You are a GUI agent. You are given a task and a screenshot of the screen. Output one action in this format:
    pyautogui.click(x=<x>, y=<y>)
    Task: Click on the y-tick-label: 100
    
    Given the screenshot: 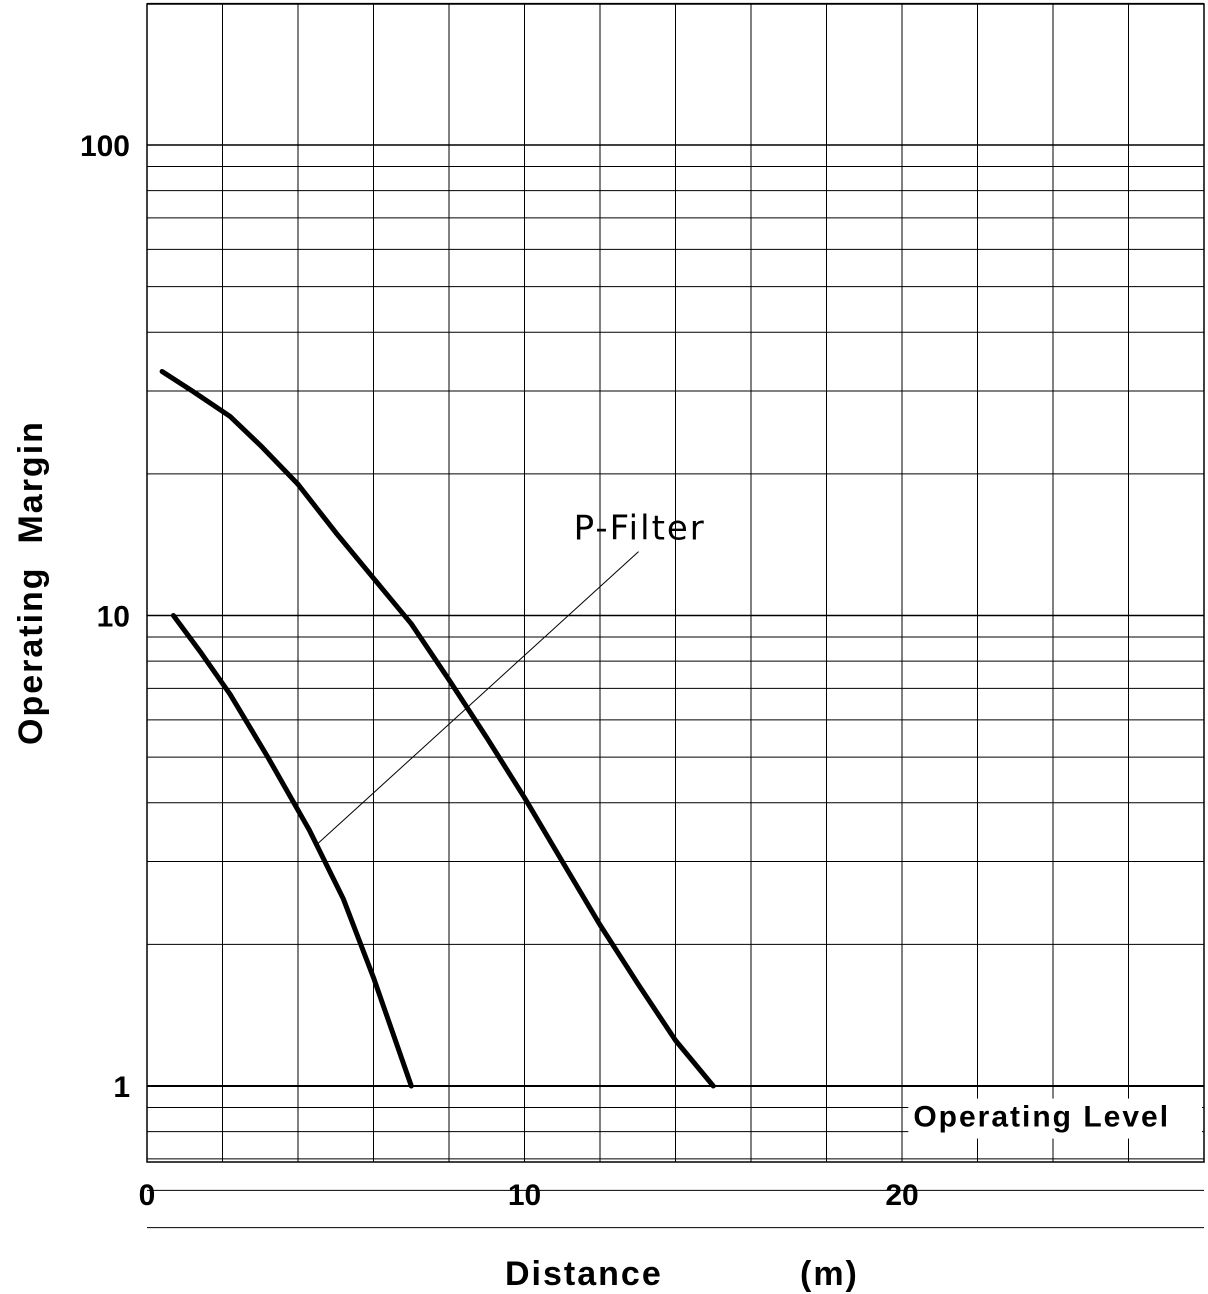 What is the action you would take?
    pyautogui.click(x=105, y=146)
    